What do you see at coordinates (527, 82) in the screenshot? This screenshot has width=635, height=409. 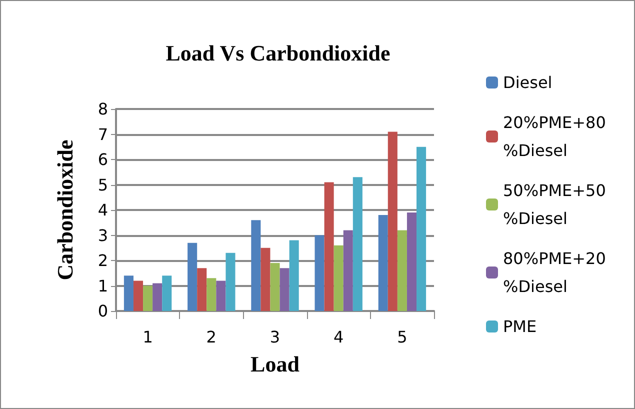 I see `legend-label: Diesel` at bounding box center [527, 82].